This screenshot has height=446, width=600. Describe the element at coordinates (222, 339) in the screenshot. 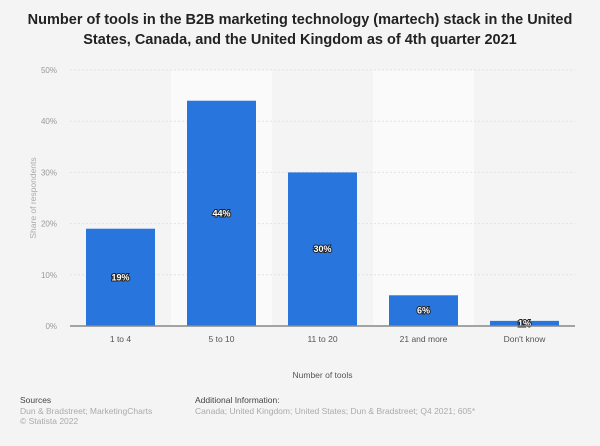

I see `x-tick-label: 5 to 10` at that location.